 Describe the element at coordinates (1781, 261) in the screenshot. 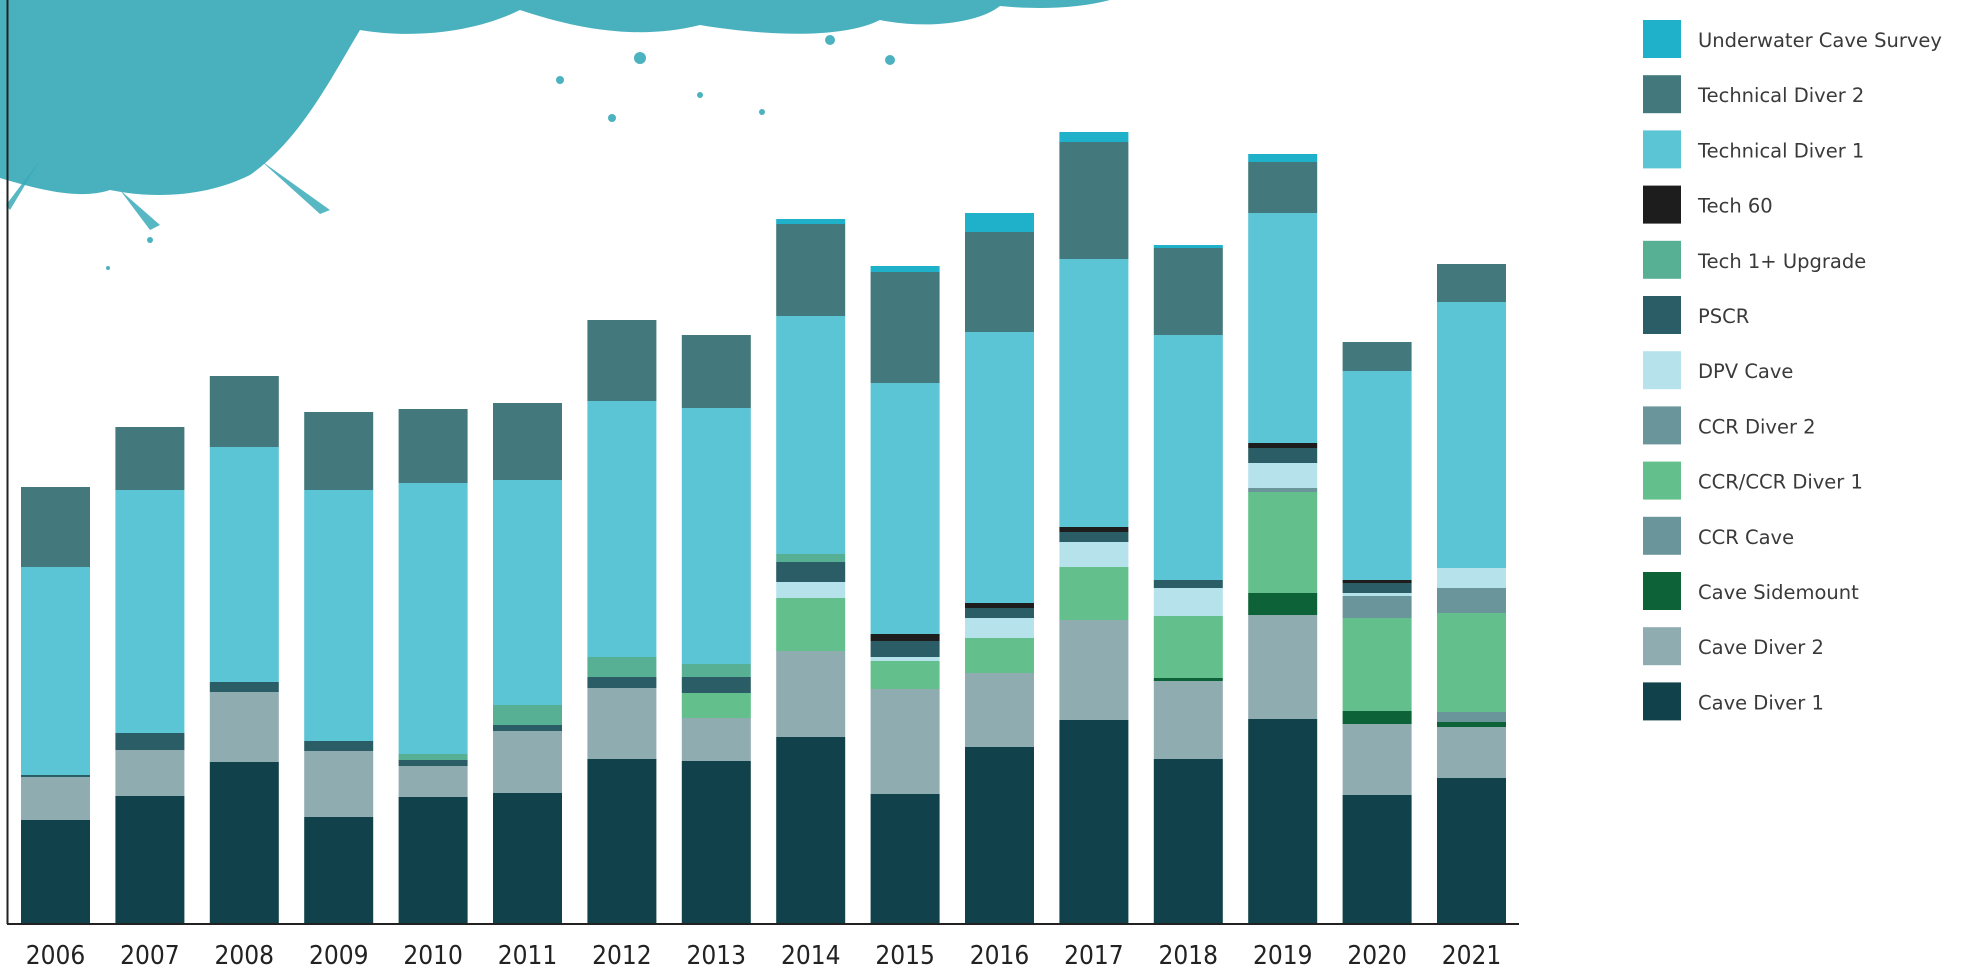

I see `legend-label: Tech 1+ Upgrade` at that location.